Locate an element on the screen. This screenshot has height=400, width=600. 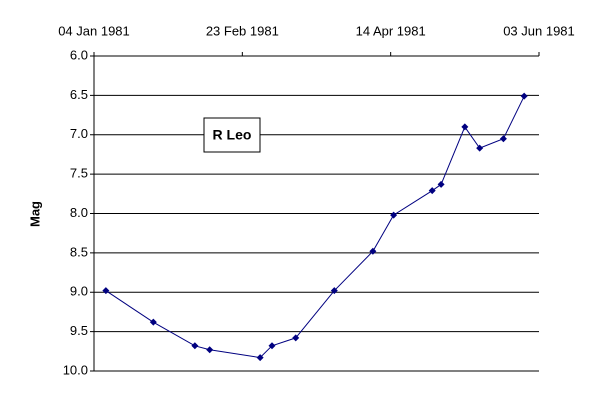
annotation-box is located at coordinates (232, 135).